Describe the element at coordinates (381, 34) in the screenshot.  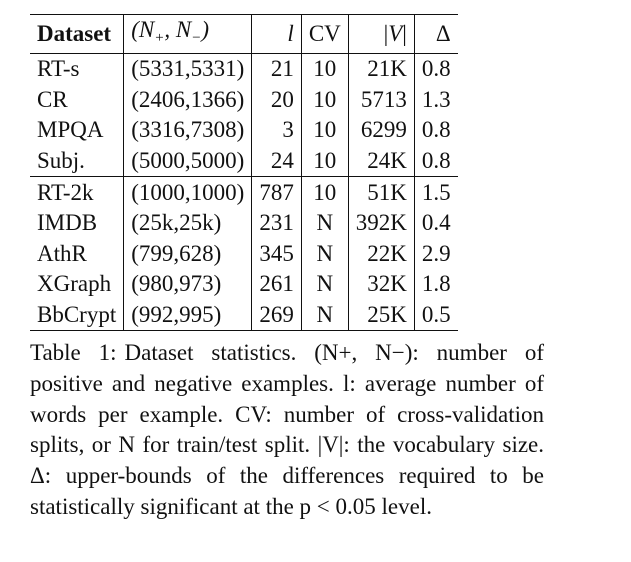
I see `header-vocab: |V|` at that location.